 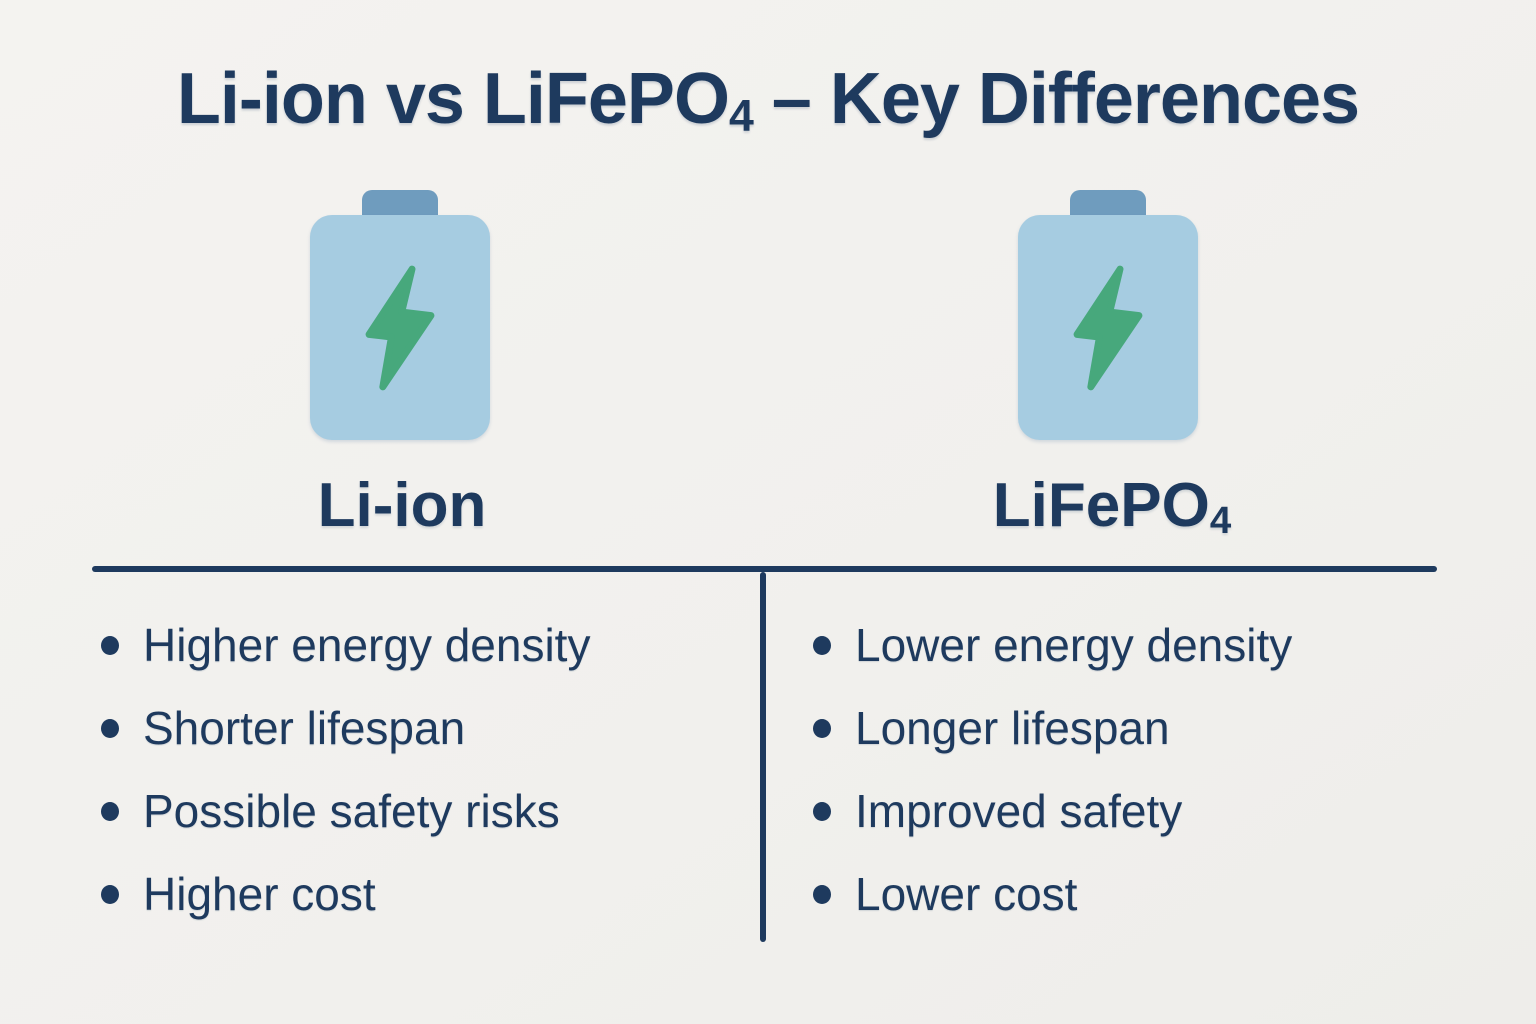 I want to click on list-item: Longer lifespan, so click(x=1052, y=728).